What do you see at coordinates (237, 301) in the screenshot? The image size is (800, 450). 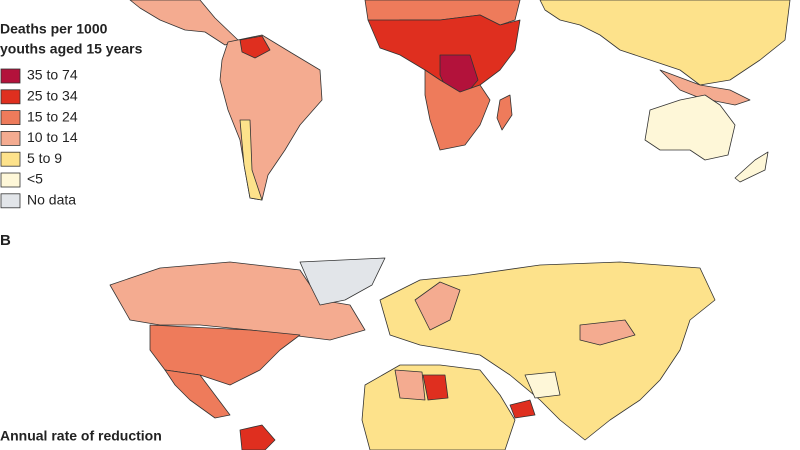 I see `canada` at bounding box center [237, 301].